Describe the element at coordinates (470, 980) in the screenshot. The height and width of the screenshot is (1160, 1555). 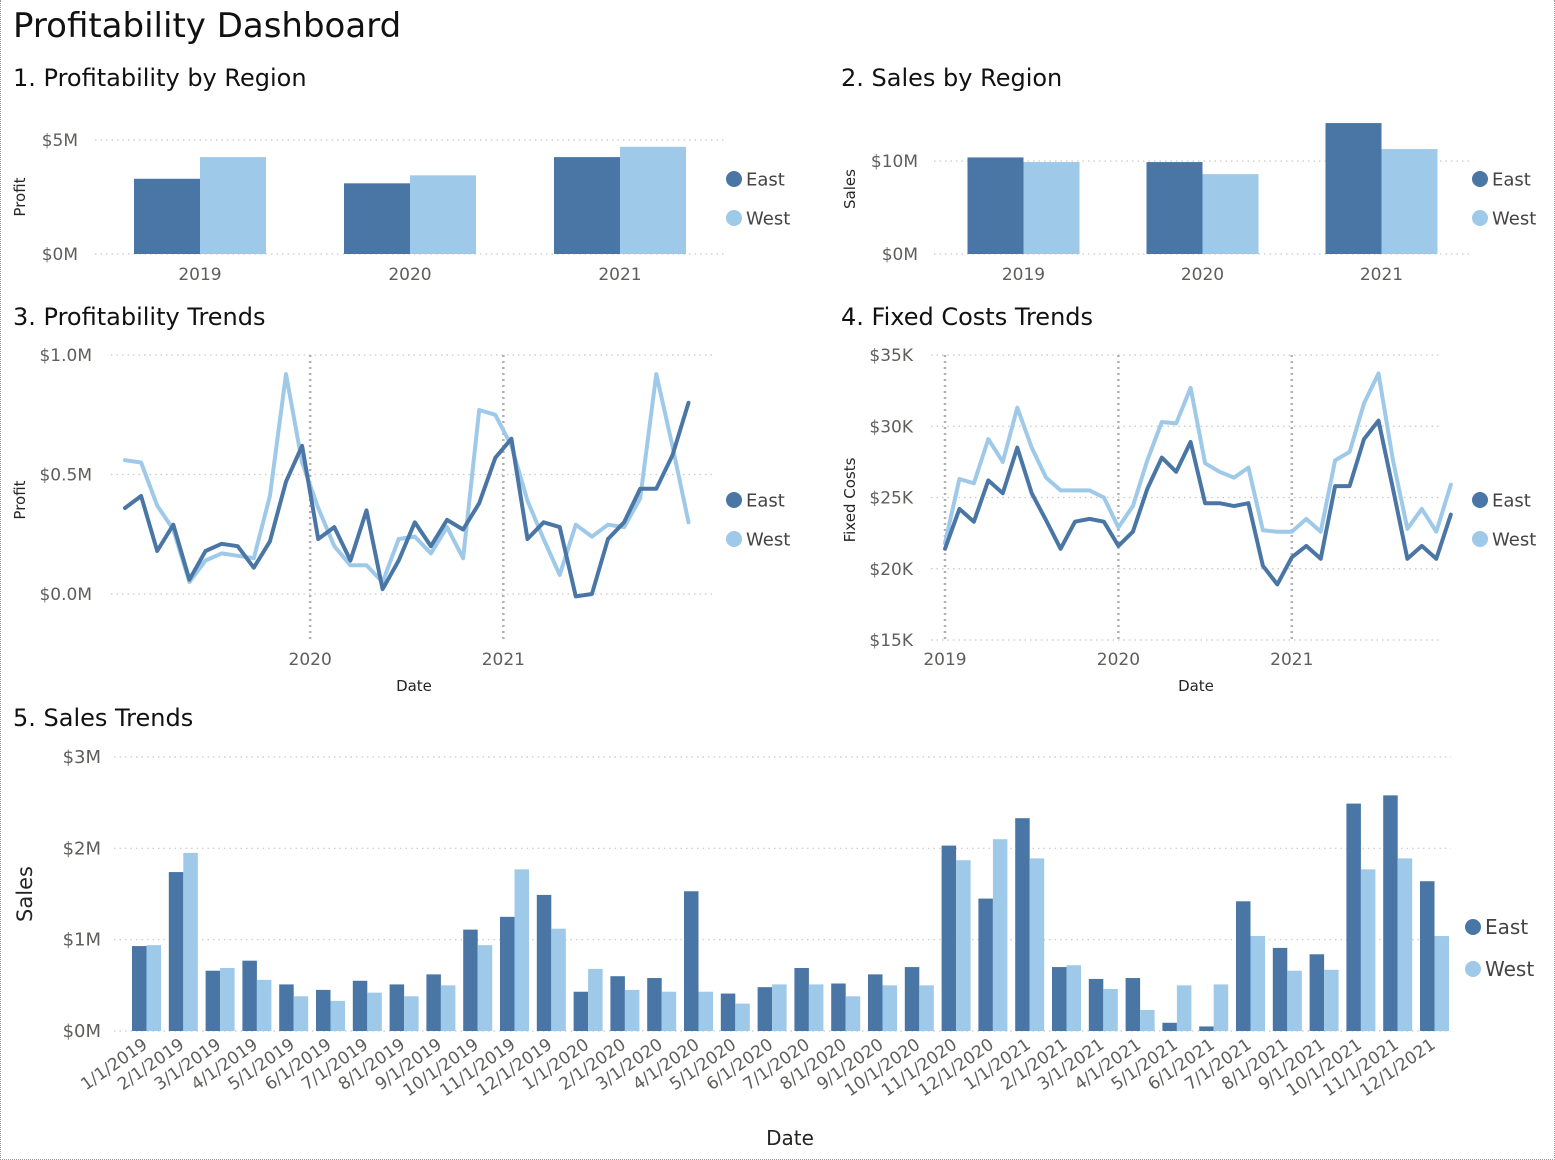
I see `bar-east-10/1/2019` at that location.